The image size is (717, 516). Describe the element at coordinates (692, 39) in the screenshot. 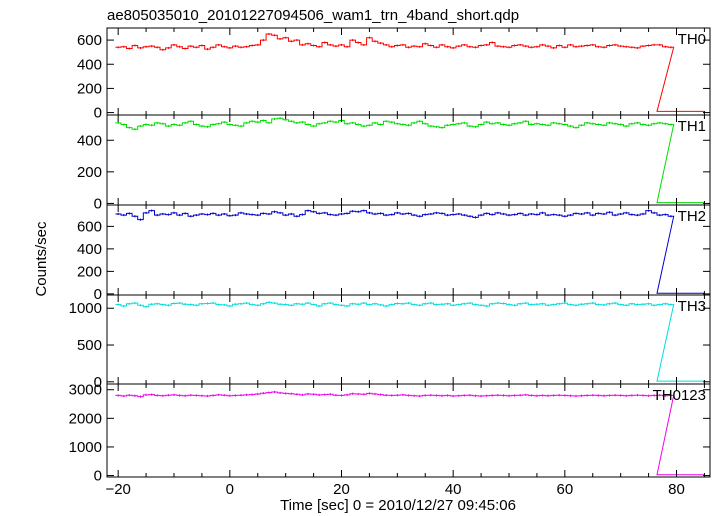

I see `panel-label: TH0` at that location.